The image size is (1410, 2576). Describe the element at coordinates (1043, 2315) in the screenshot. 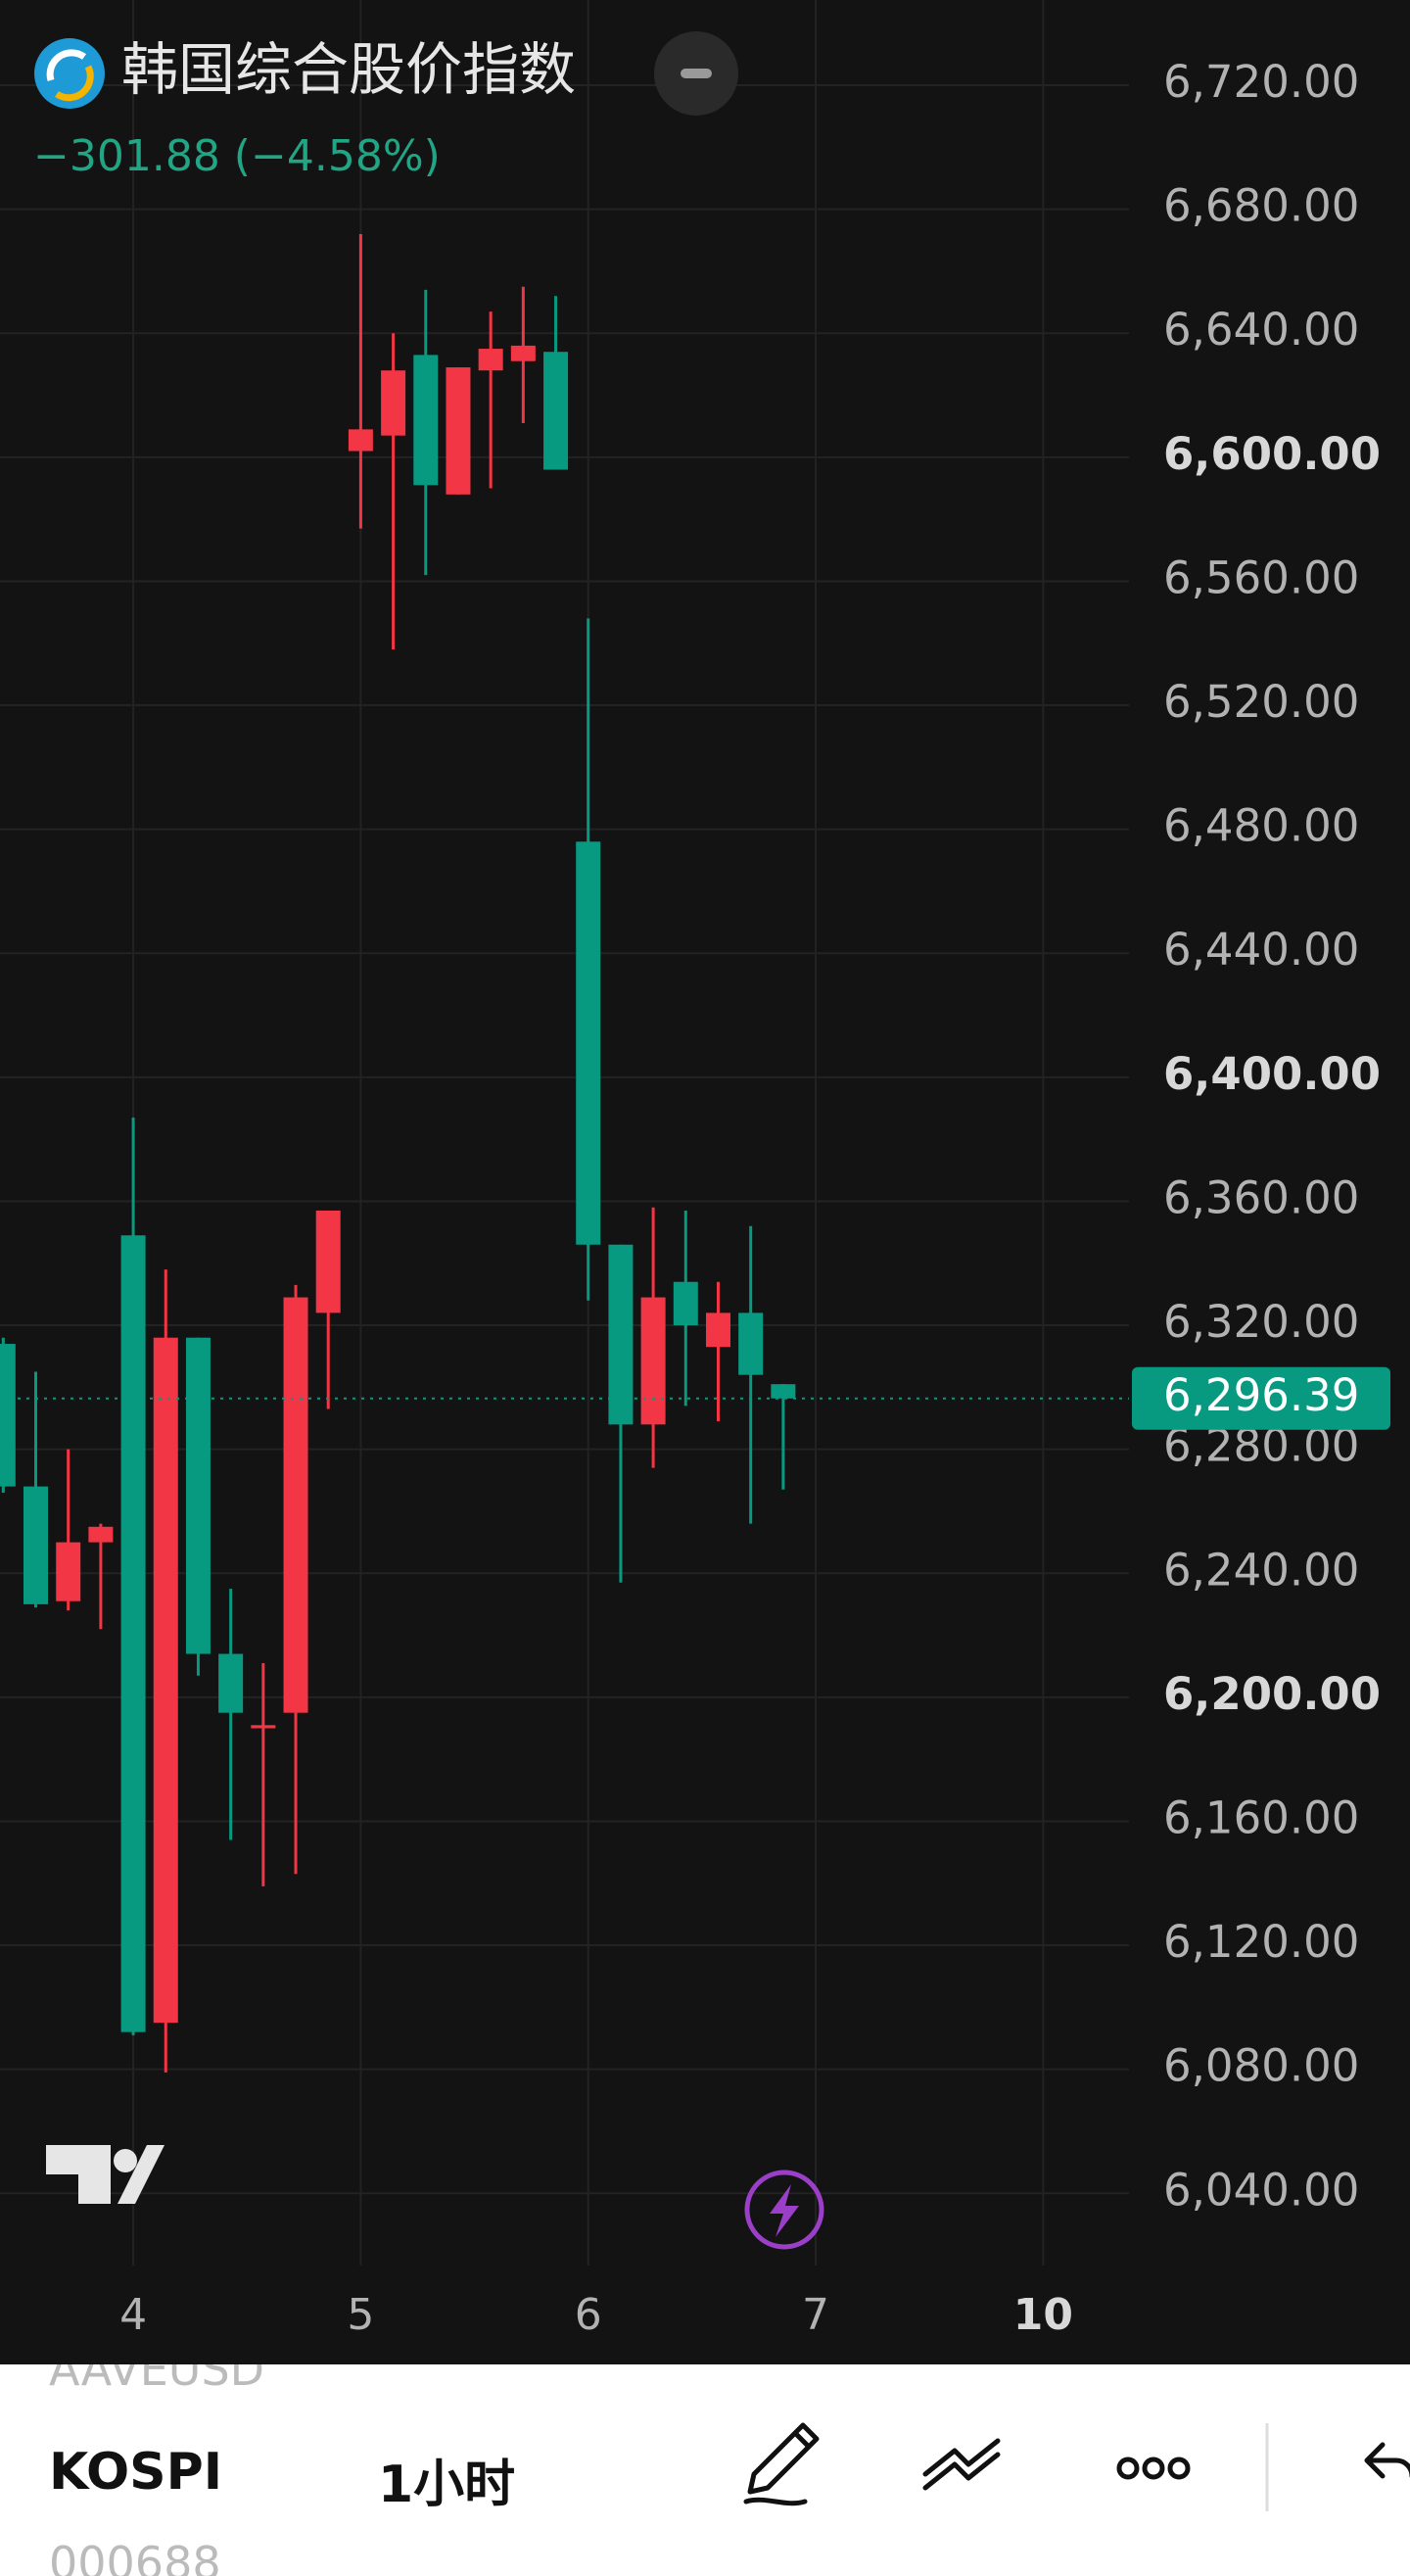

I see `x-tick-label: 10` at that location.